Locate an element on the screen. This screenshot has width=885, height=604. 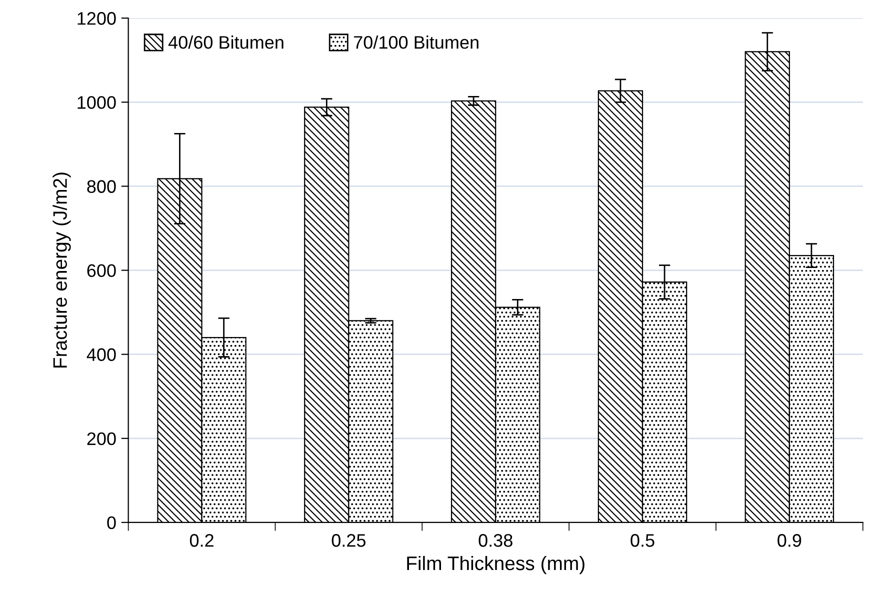
y-tick-label: 800 is located at coordinates (101, 186).